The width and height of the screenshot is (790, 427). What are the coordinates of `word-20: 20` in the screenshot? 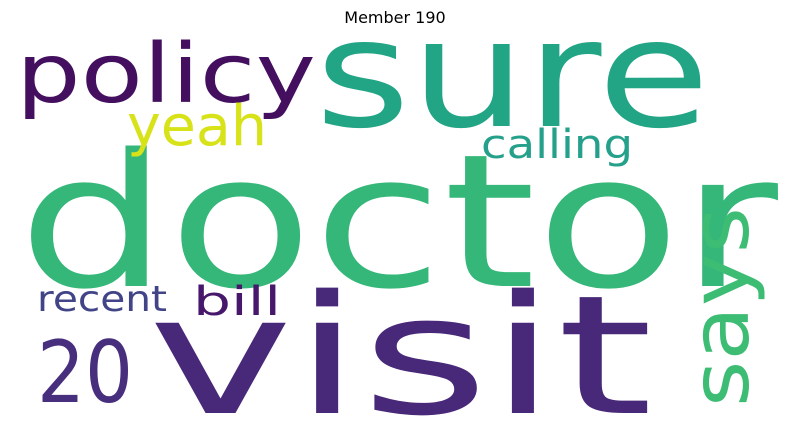 It's located at (85, 373).